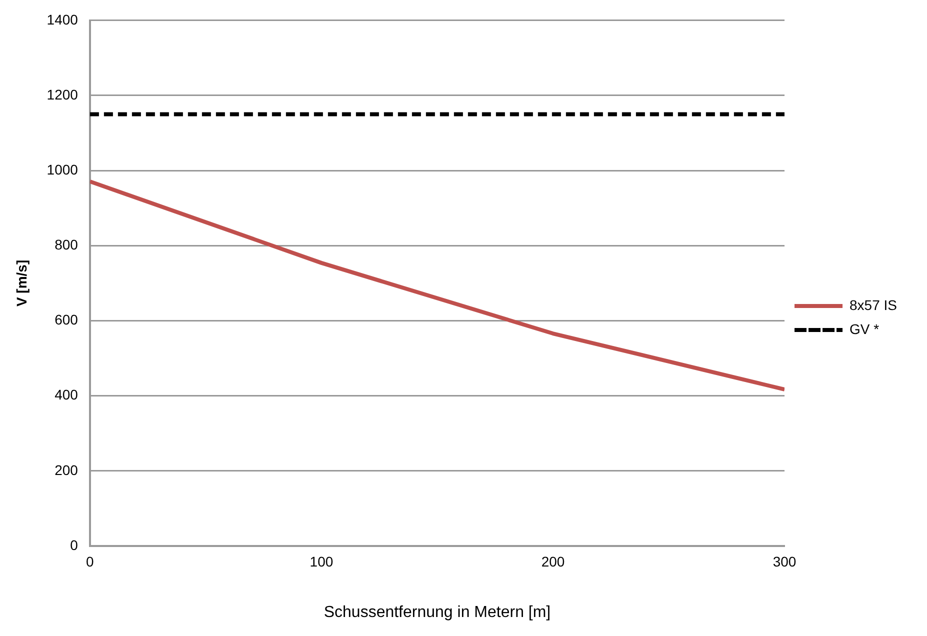 This screenshot has height=636, width=927. I want to click on y-tick-label: 1400, so click(62, 19).